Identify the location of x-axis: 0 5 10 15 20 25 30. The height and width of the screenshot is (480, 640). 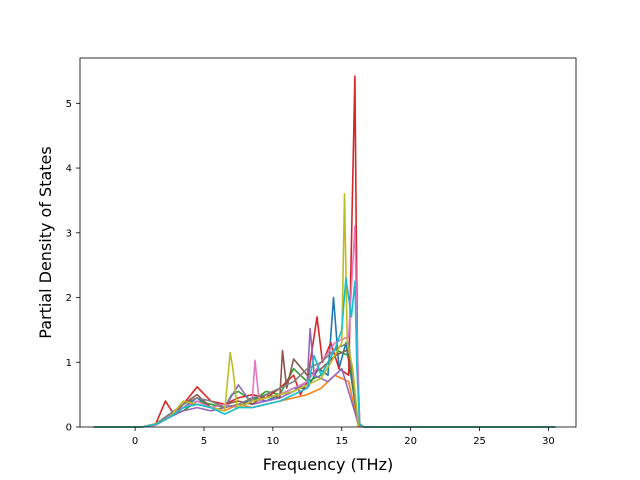
(343, 437).